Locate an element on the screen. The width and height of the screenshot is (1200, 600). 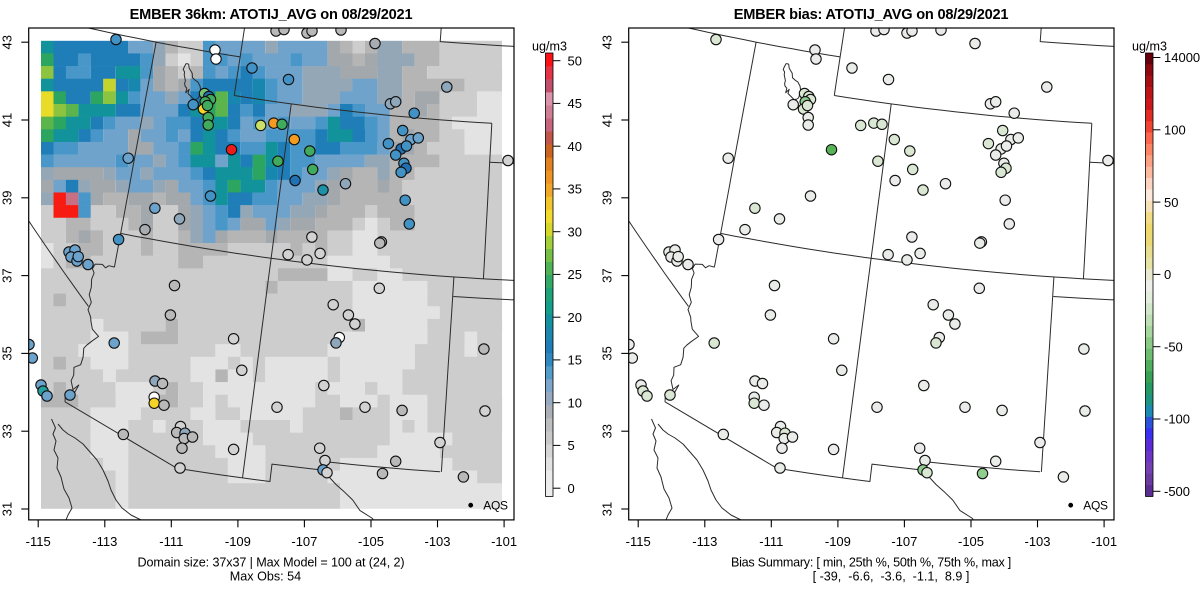
svg-text:[ -39, -6.6, -3.6, -1.1, 8: [ -39, -6.6, -3.6, -1.1, 8.9 ] is located at coordinates (891, 577).